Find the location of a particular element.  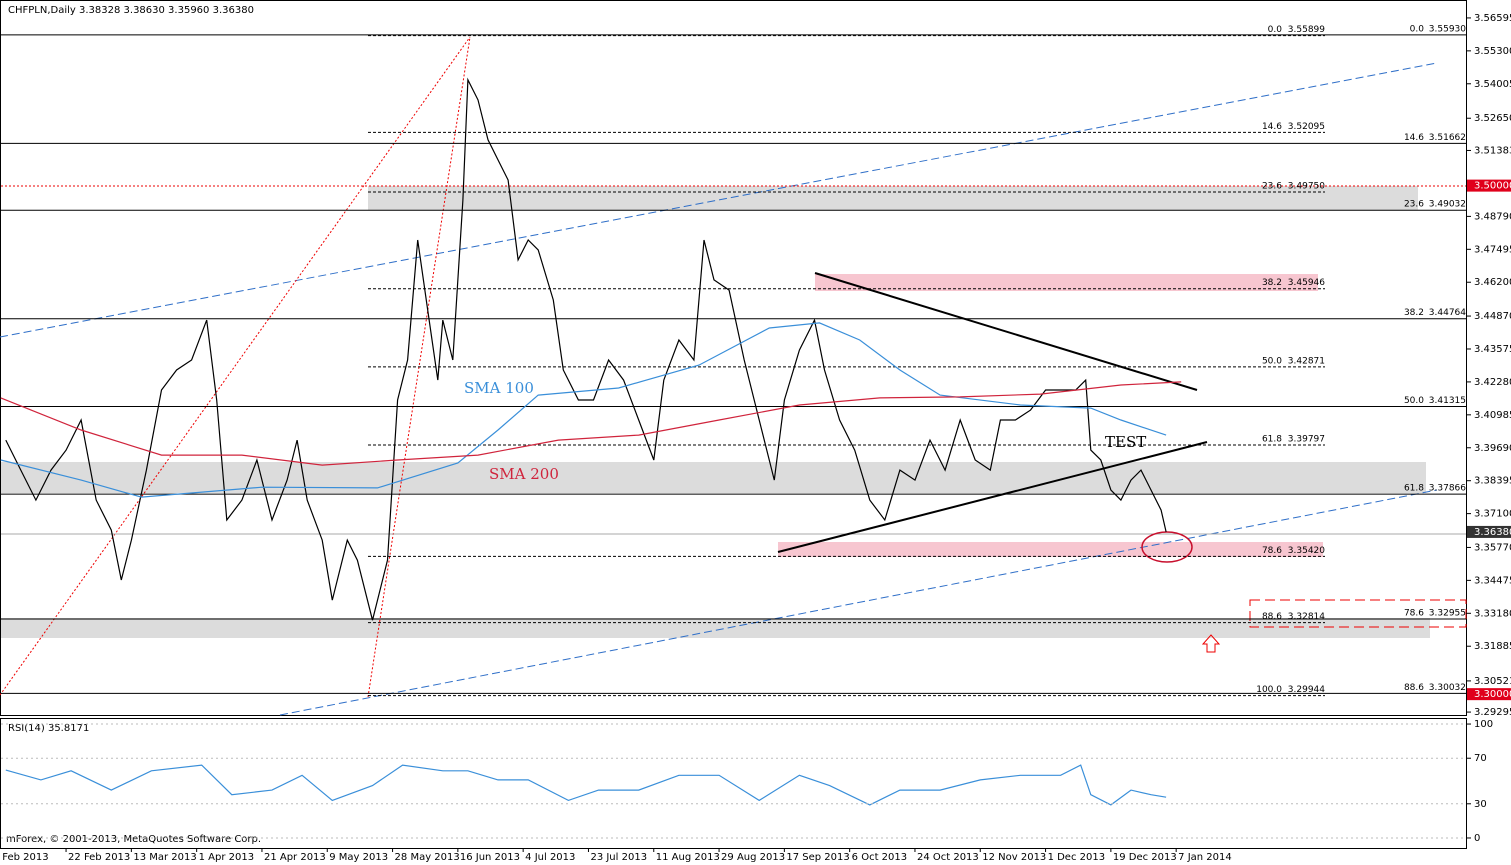

fib-price: 3.32814 is located at coordinates (1306, 617).